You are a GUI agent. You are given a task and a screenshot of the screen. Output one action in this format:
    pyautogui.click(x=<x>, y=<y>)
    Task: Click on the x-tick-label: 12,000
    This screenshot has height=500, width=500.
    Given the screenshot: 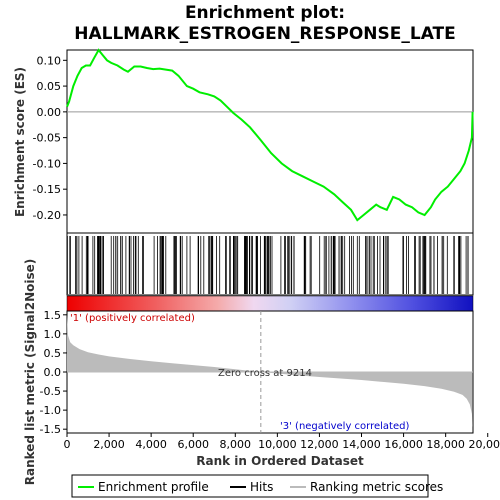 What is the action you would take?
    pyautogui.click(x=319, y=444)
    